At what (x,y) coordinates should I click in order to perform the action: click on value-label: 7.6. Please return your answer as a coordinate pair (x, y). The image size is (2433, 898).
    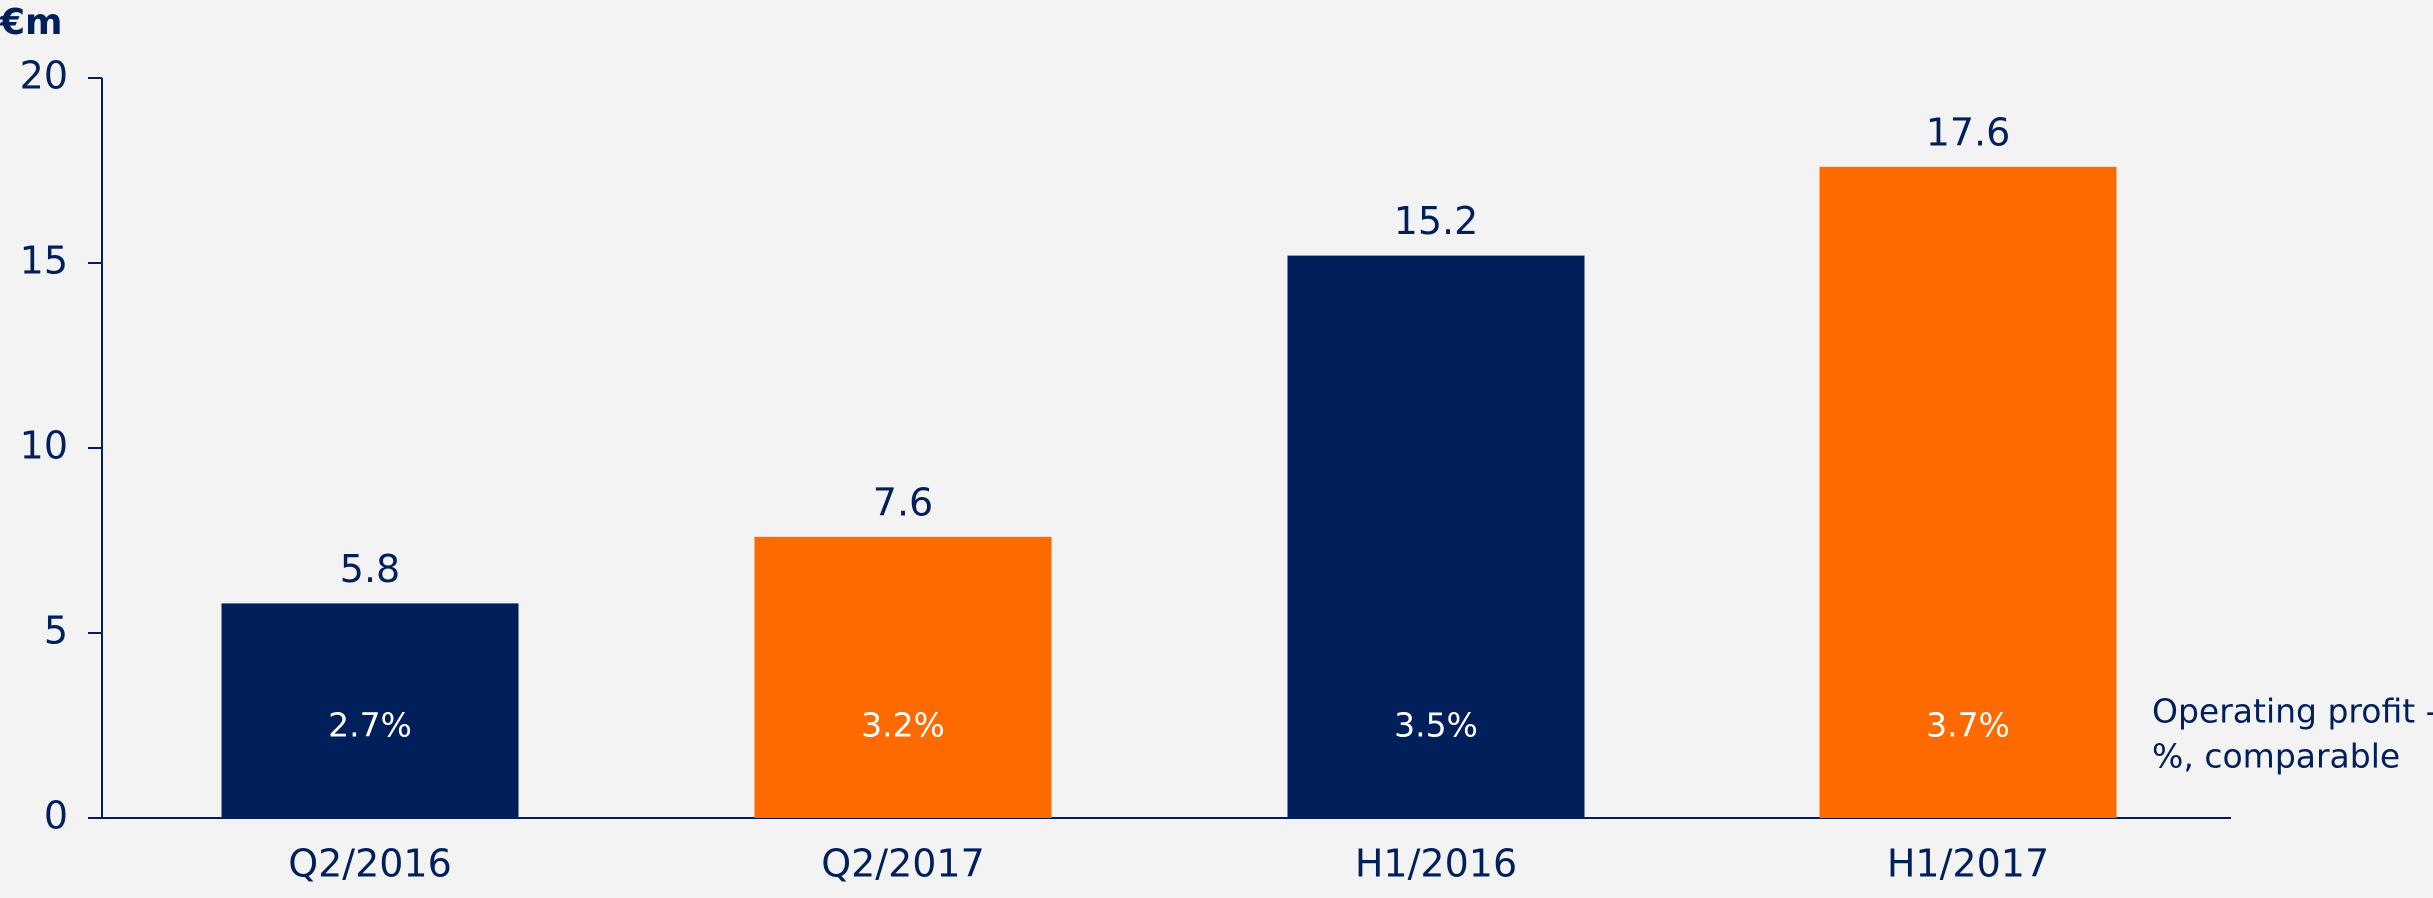
    Looking at the image, I should click on (903, 502).